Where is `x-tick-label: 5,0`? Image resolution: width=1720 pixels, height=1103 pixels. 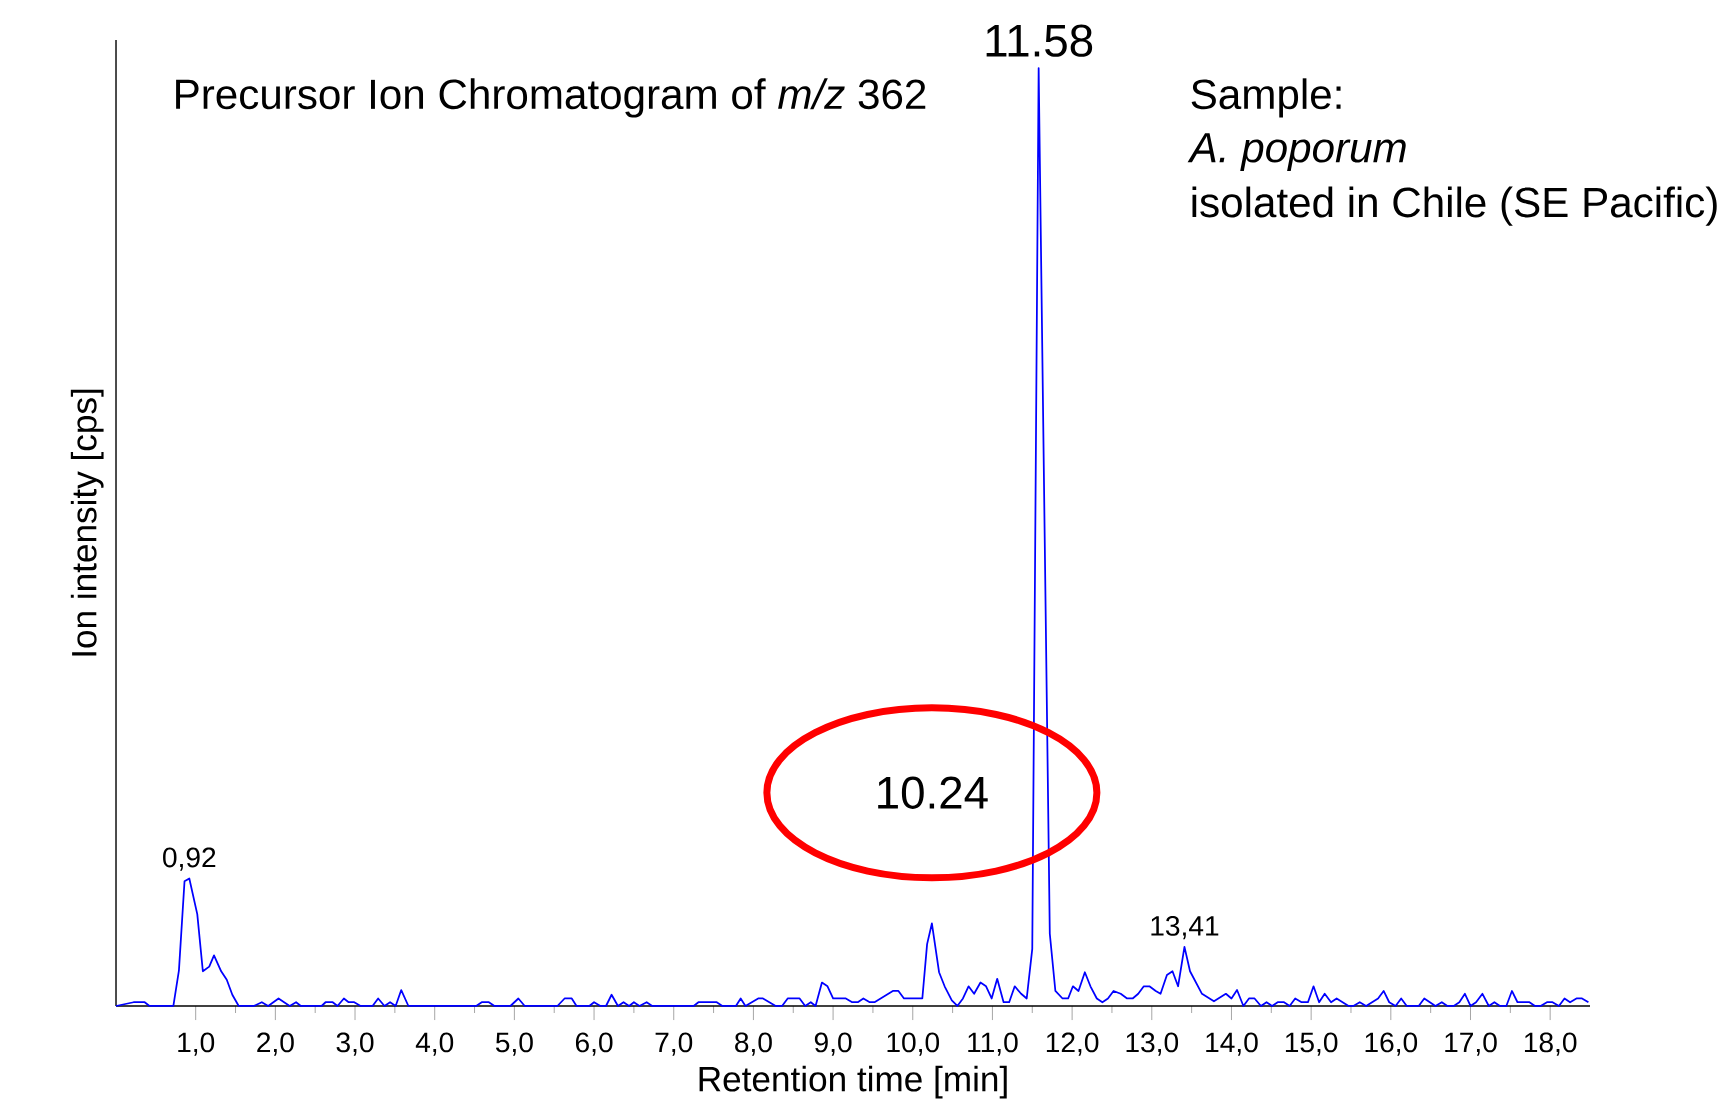
x-tick-label: 5,0 is located at coordinates (514, 1044).